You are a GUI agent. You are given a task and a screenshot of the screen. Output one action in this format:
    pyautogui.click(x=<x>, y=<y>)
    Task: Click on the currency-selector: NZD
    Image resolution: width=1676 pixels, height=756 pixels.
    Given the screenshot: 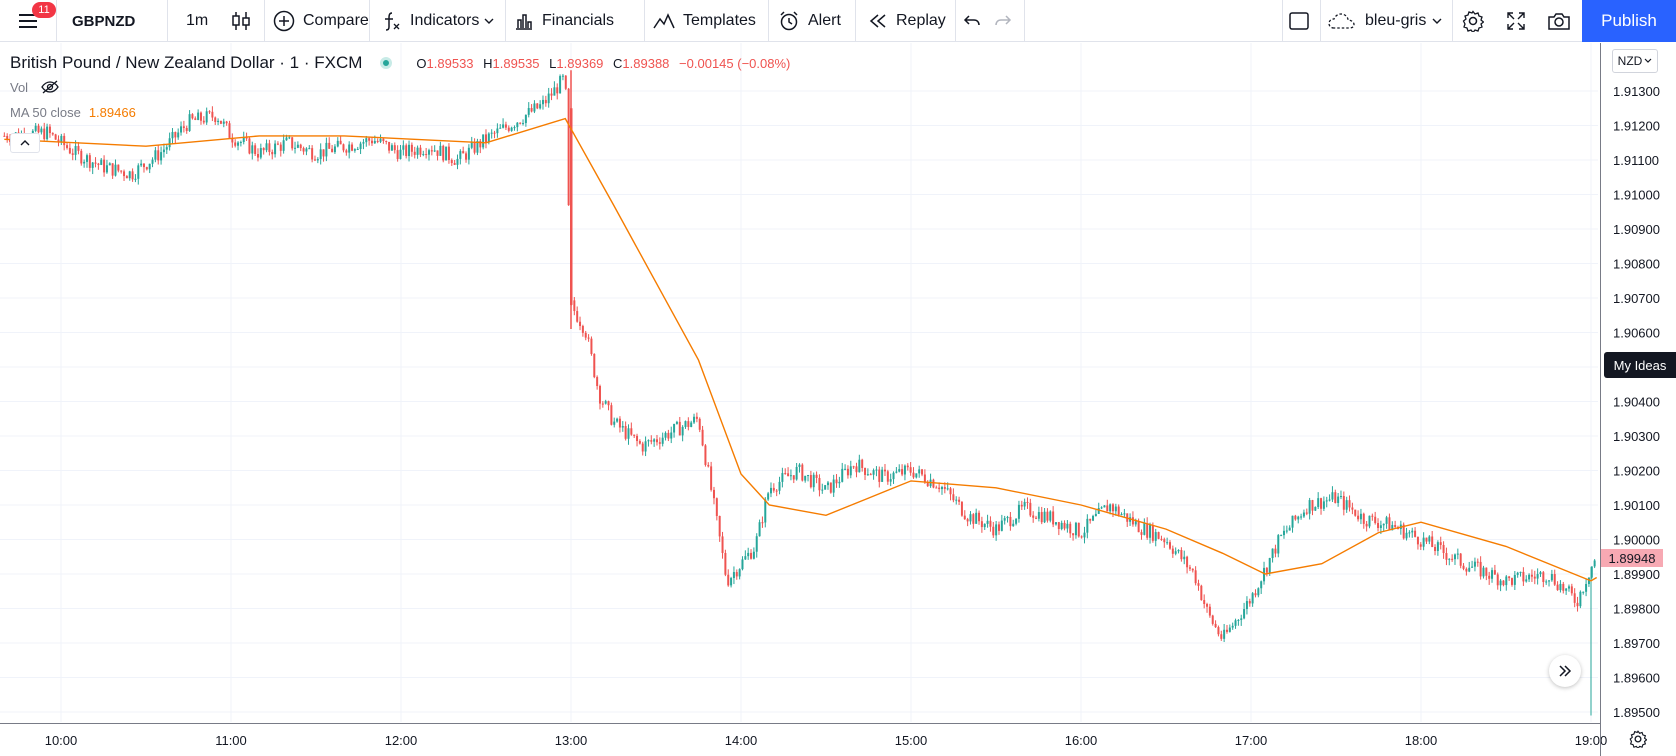 What is the action you would take?
    pyautogui.click(x=1635, y=61)
    